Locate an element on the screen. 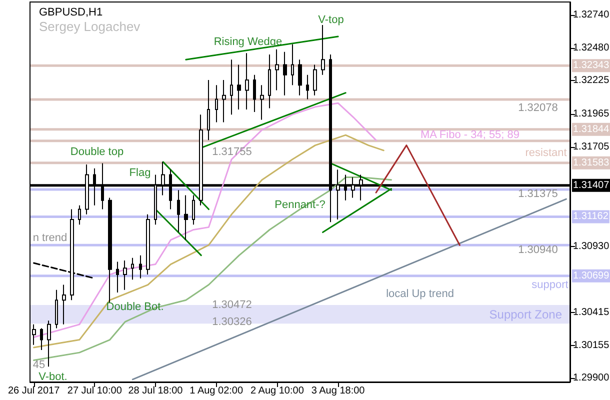  y-tick-label: 1.30930 is located at coordinates (591, 246).